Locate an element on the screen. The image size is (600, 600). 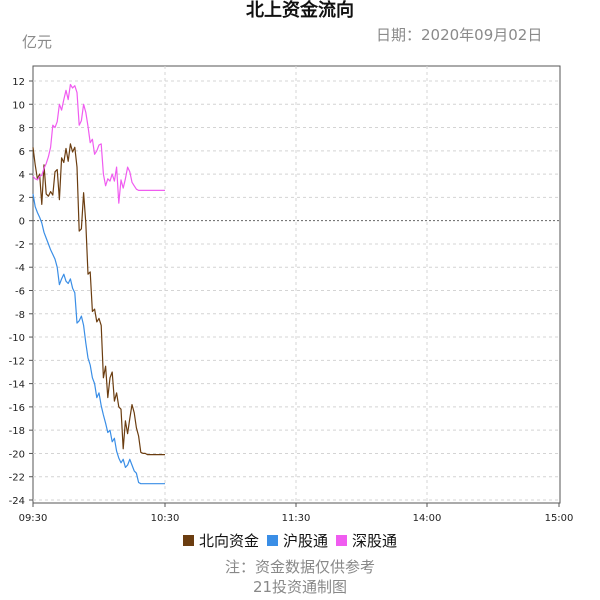
y-tick-label: 4 is located at coordinates (22, 175).